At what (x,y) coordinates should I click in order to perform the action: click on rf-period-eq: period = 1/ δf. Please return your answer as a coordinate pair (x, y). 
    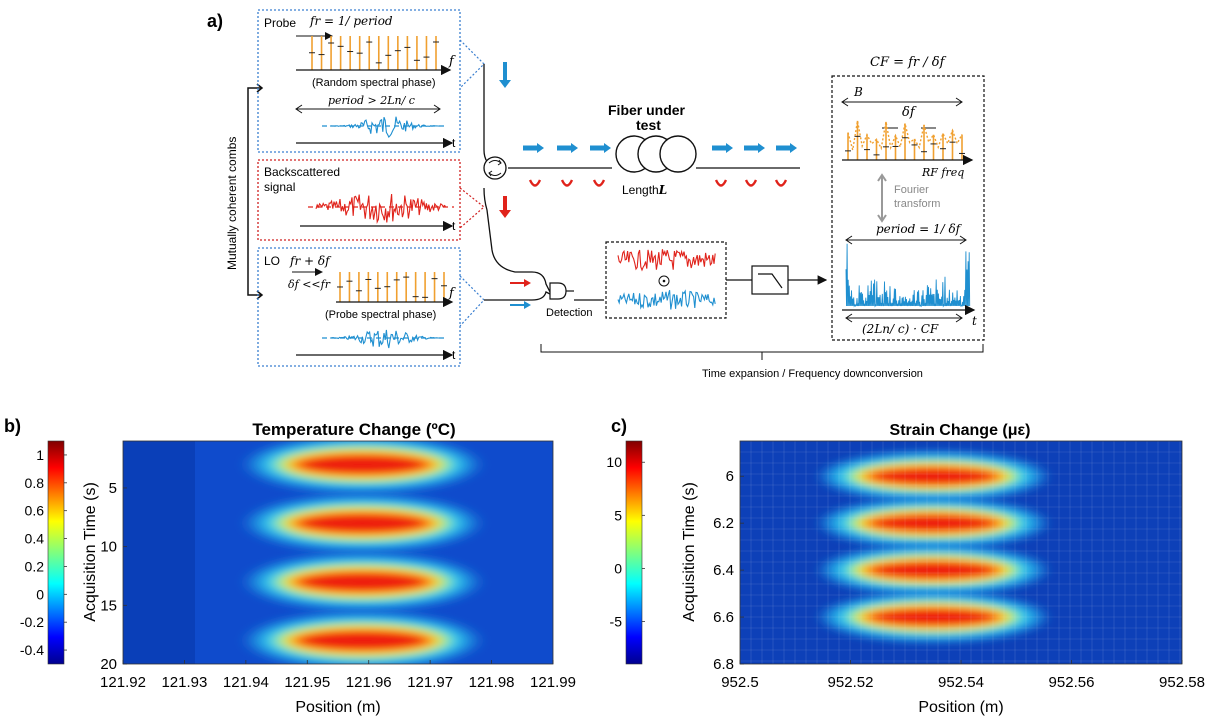
    Looking at the image, I should click on (919, 229).